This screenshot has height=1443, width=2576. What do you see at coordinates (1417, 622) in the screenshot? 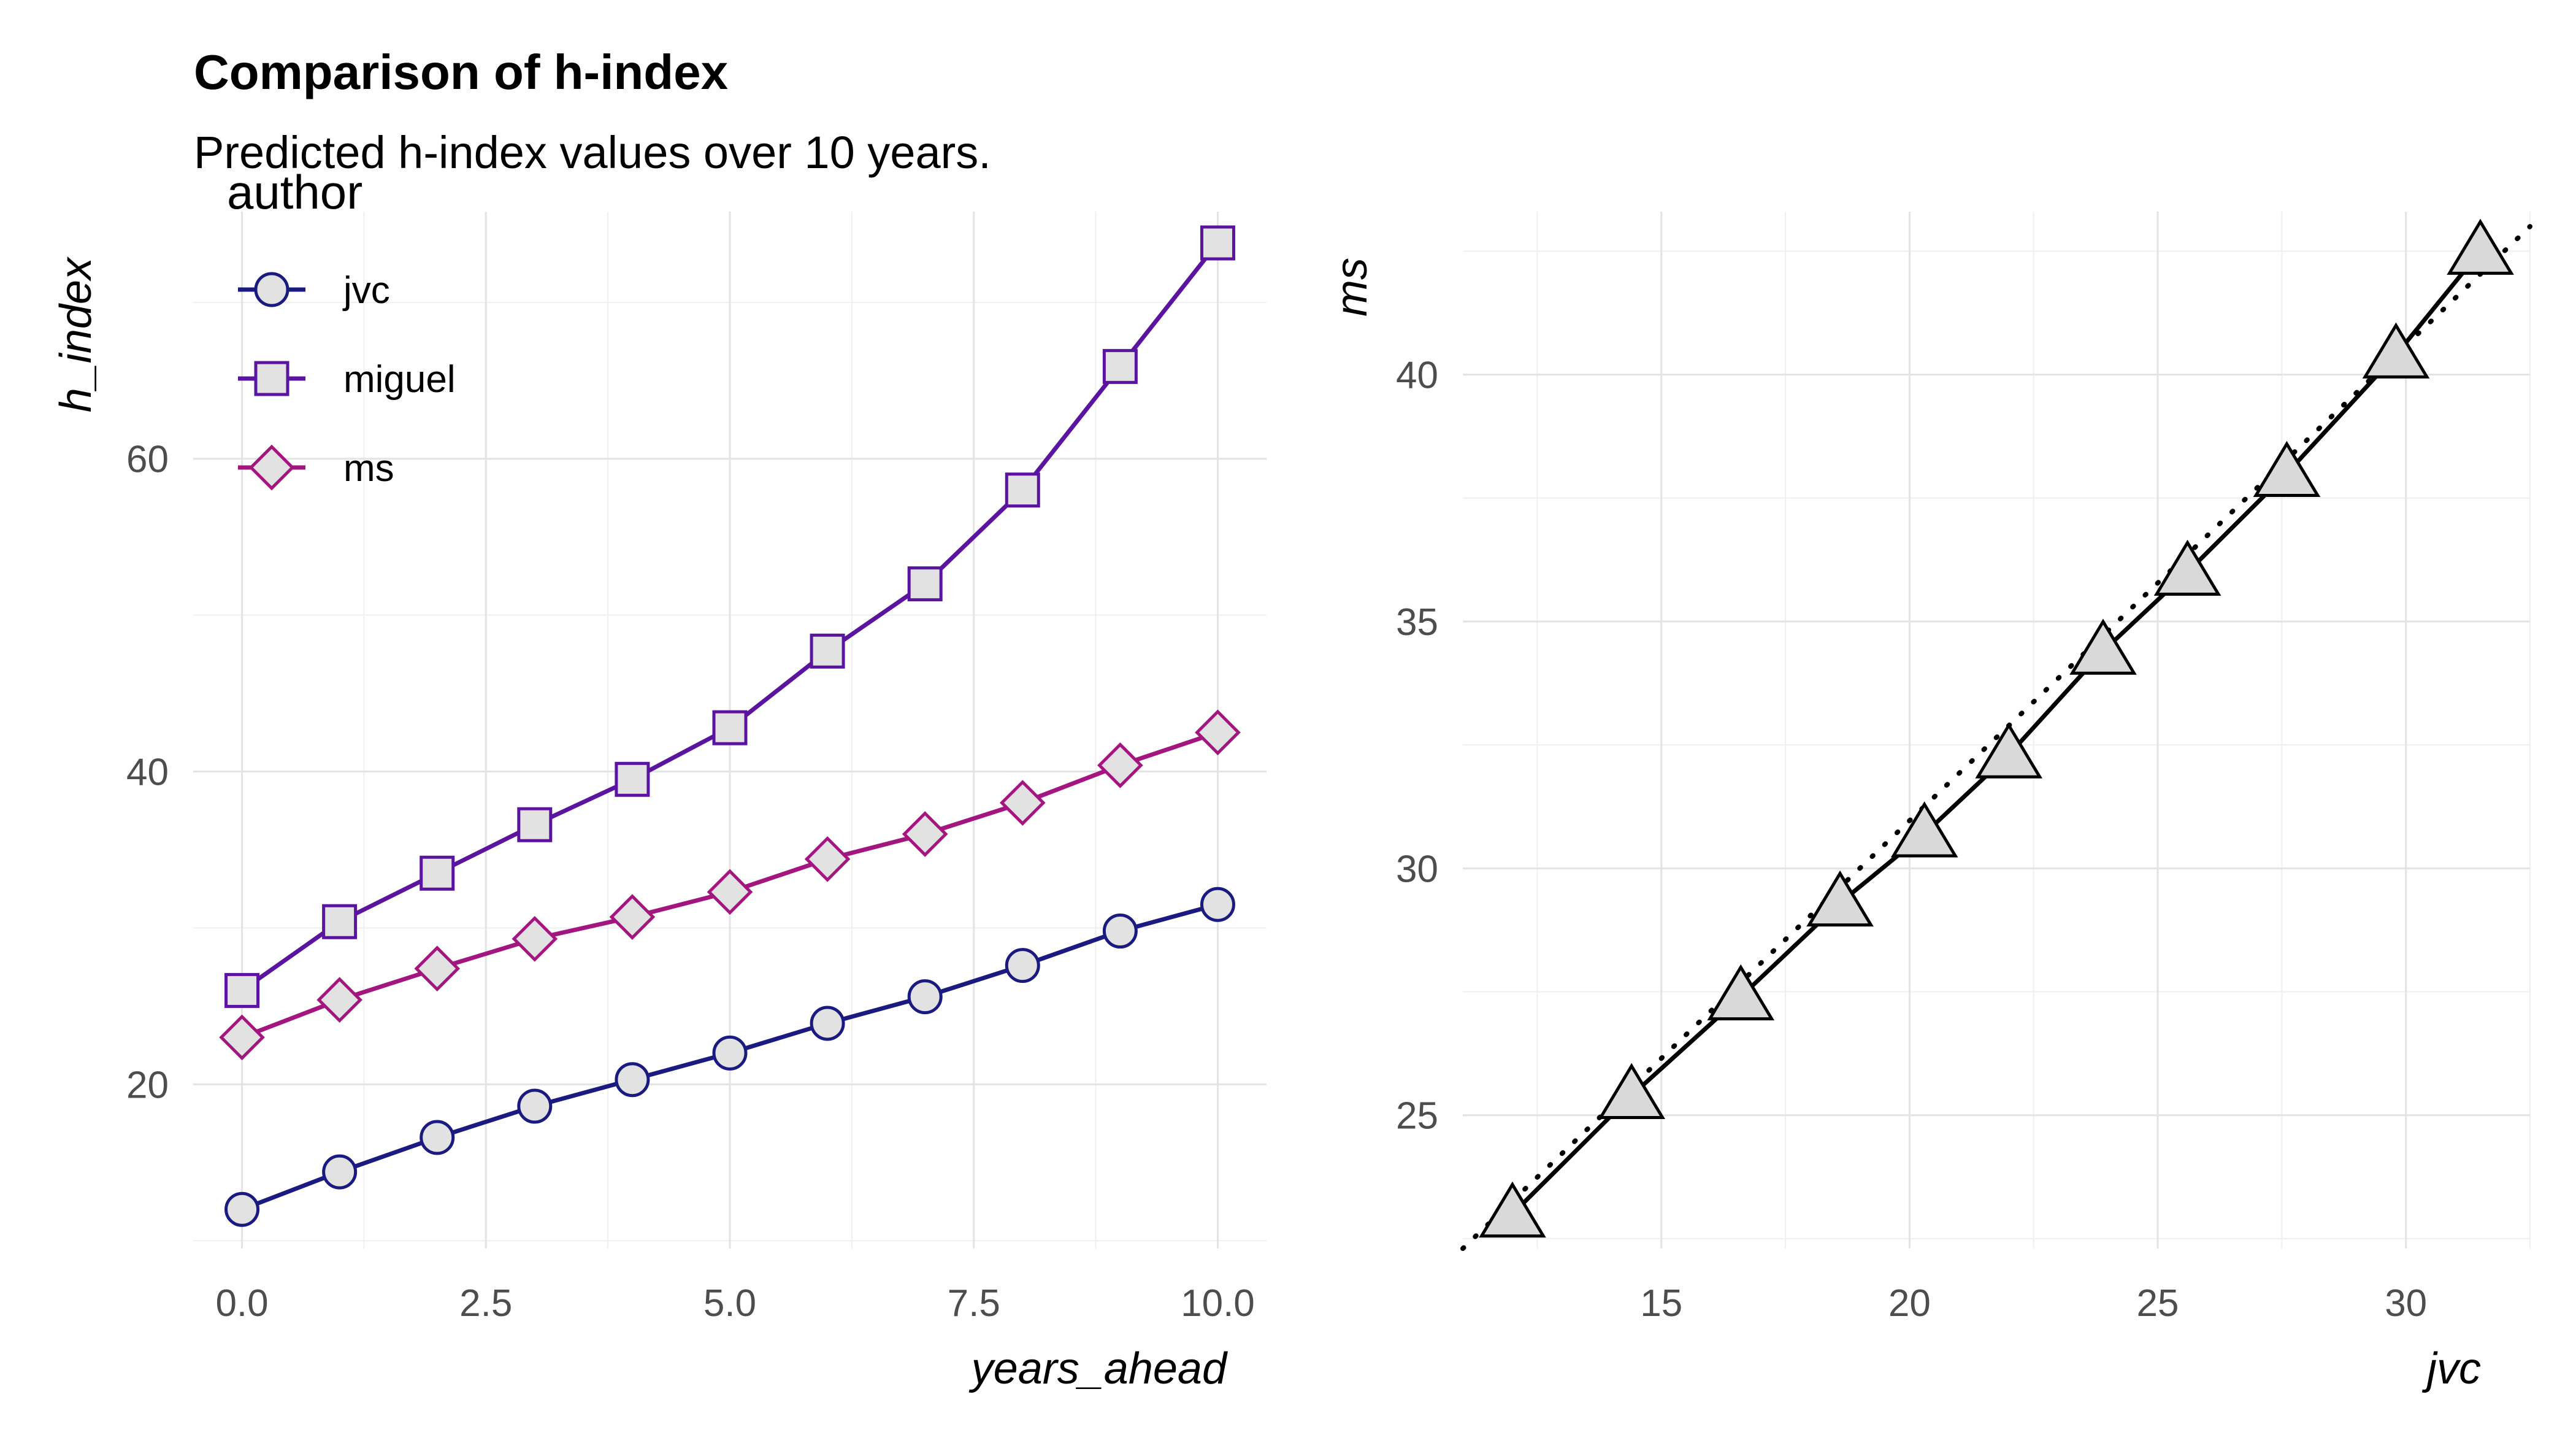
I see `y-tick-label: 35` at bounding box center [1417, 622].